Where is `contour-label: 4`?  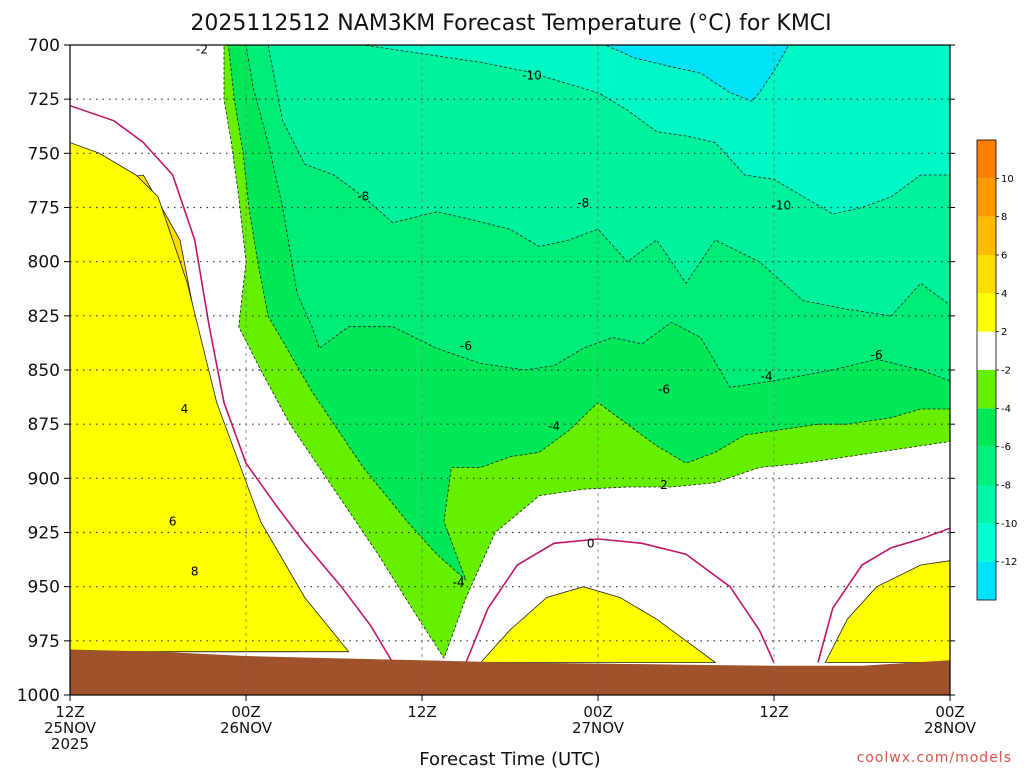 contour-label: 4 is located at coordinates (185, 409).